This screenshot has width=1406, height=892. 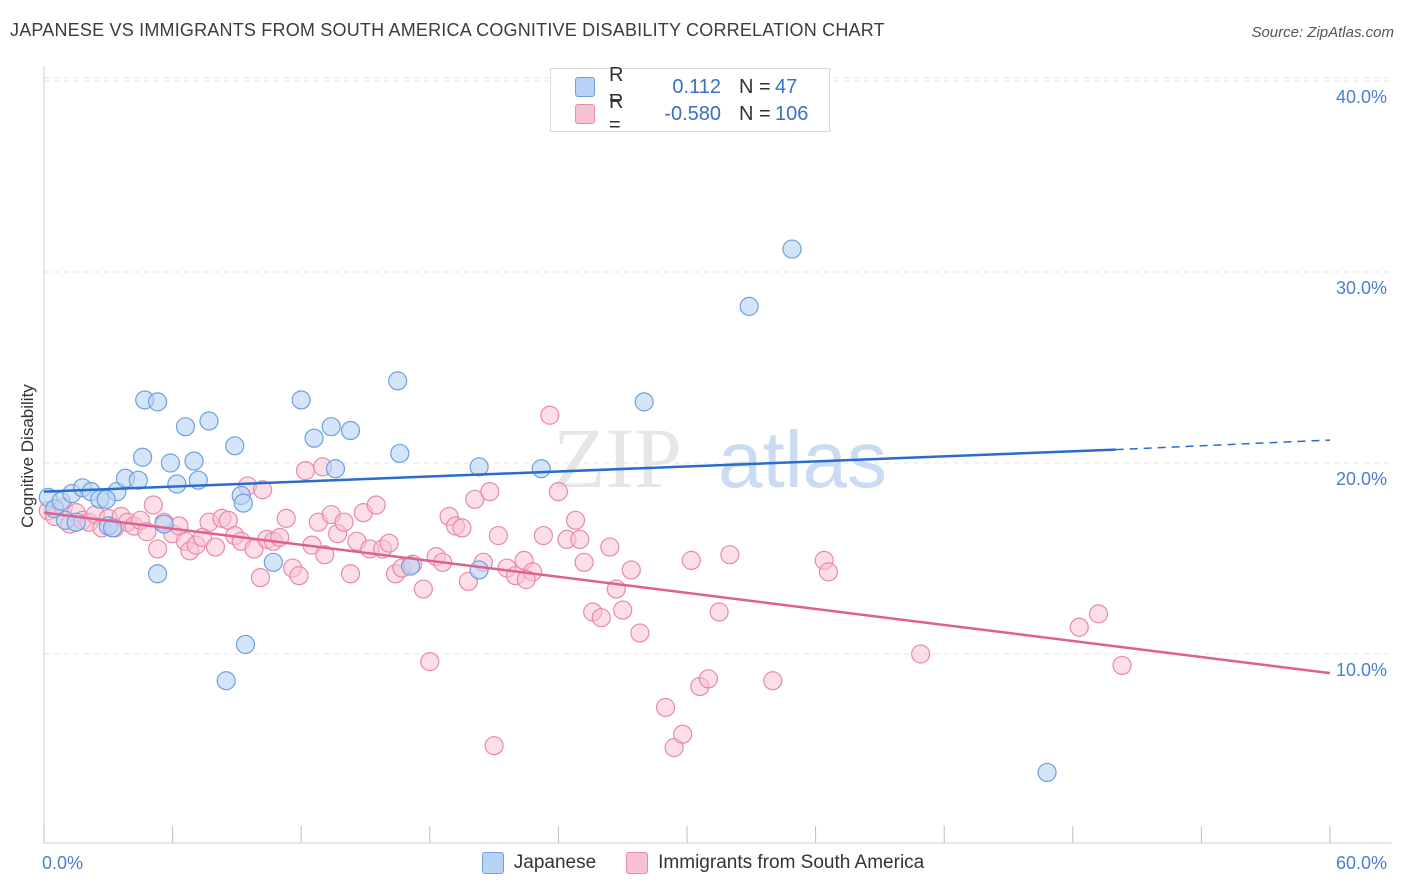 I want to click on legend-r-value: -0.580, so click(x=692, y=113).